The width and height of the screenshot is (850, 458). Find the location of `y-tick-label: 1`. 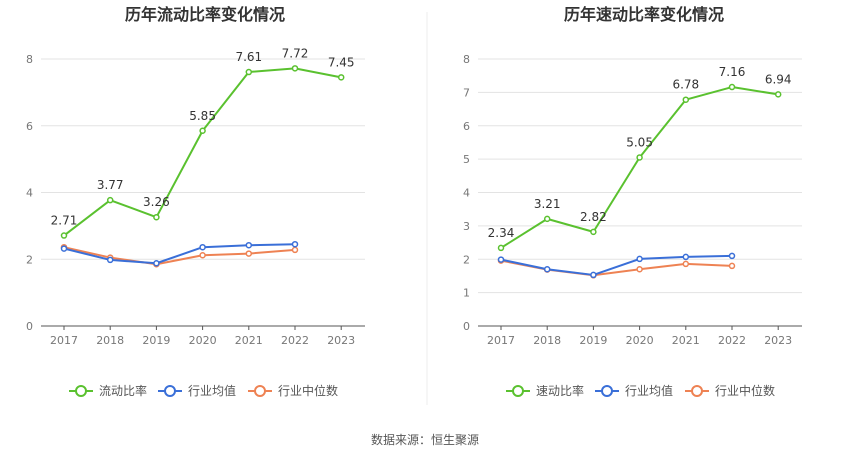

y-tick-label: 1 is located at coordinates (466, 293).